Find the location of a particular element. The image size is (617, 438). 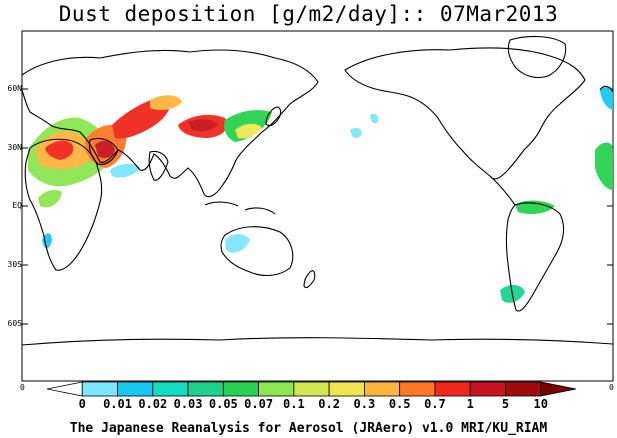

colorbar-tick-label: 5 is located at coordinates (505, 404).